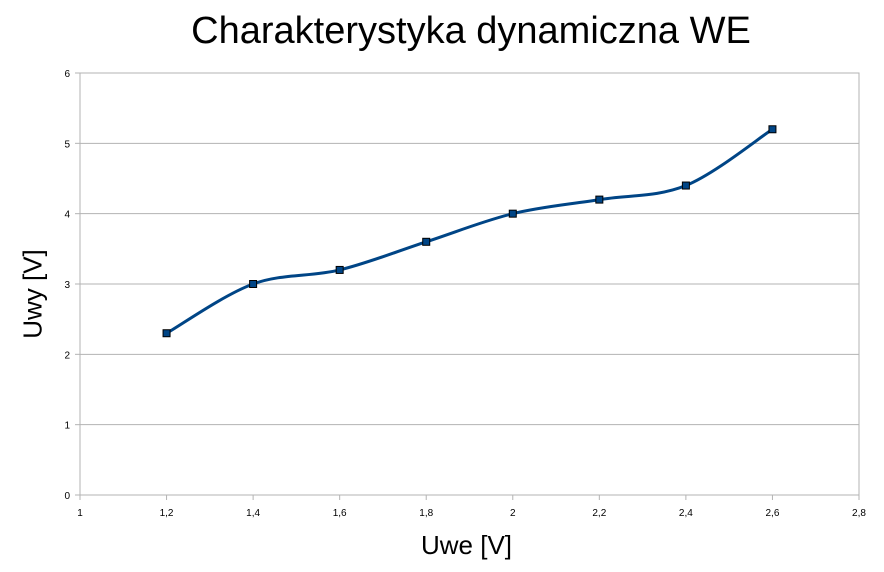  Describe the element at coordinates (772, 513) in the screenshot. I see `x-tick-label: 2,6` at that location.